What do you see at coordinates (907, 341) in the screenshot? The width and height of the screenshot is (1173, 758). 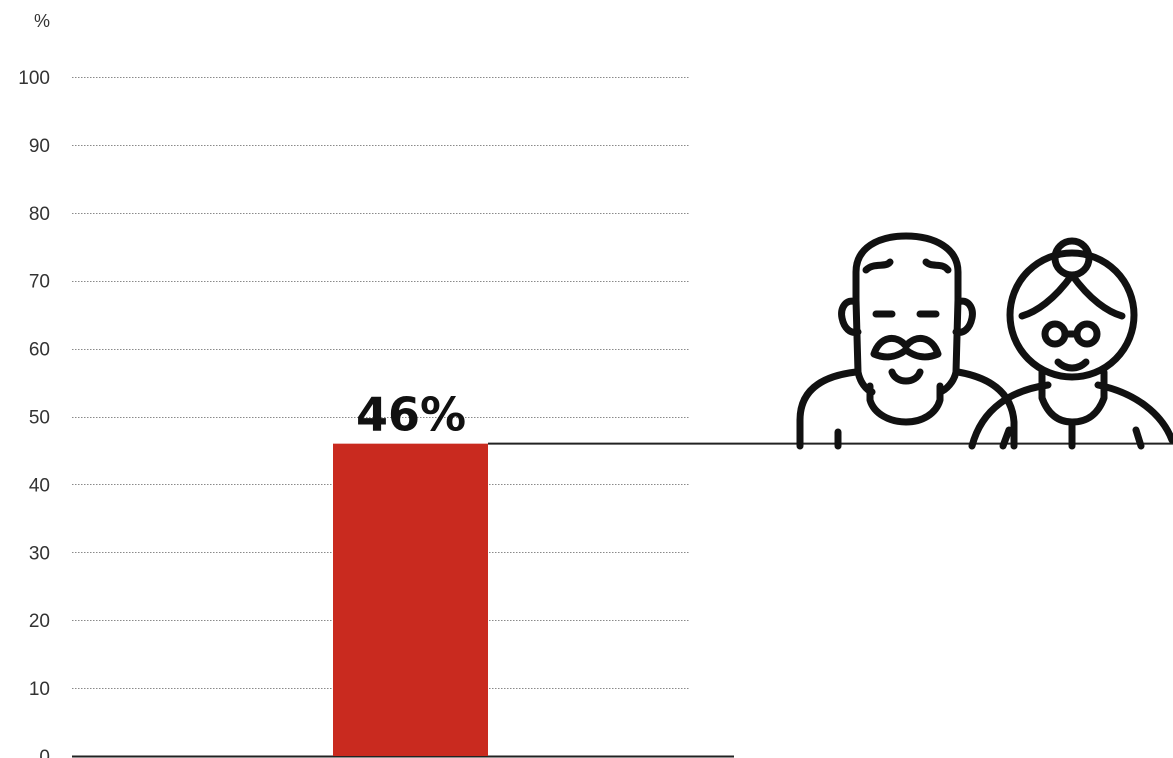 I see `grandfather-icon` at bounding box center [907, 341].